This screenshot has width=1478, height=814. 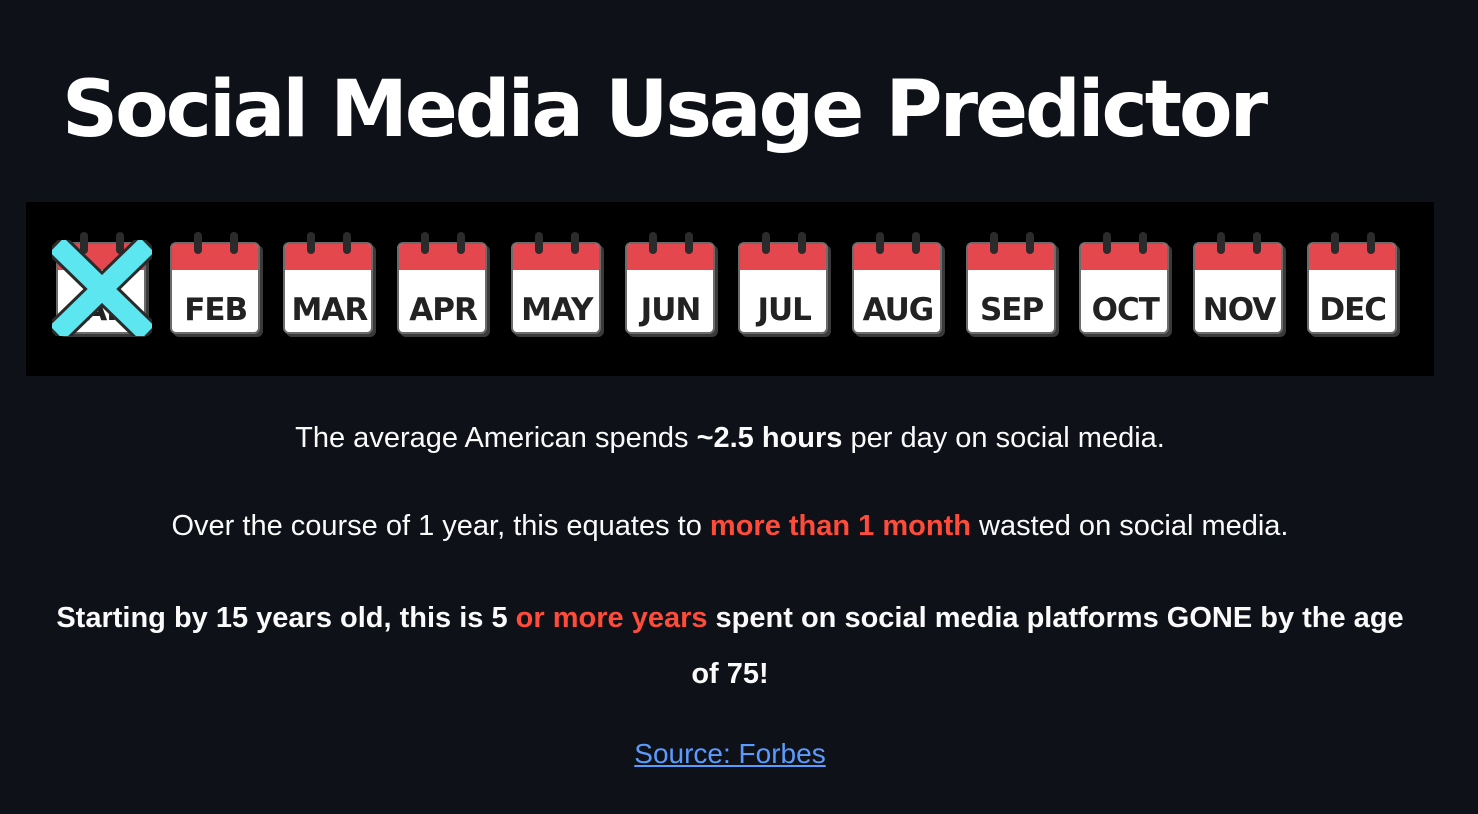 I want to click on calendar-icon-dec: DEC, so click(x=1352, y=283).